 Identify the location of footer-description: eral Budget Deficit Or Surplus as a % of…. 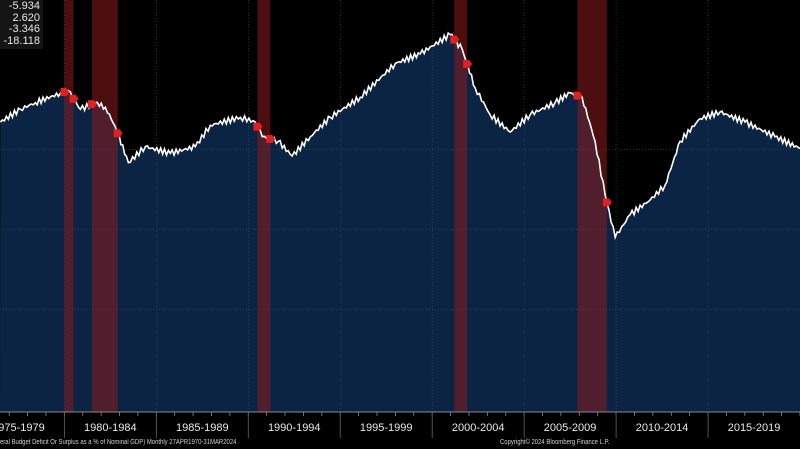
(118, 442).